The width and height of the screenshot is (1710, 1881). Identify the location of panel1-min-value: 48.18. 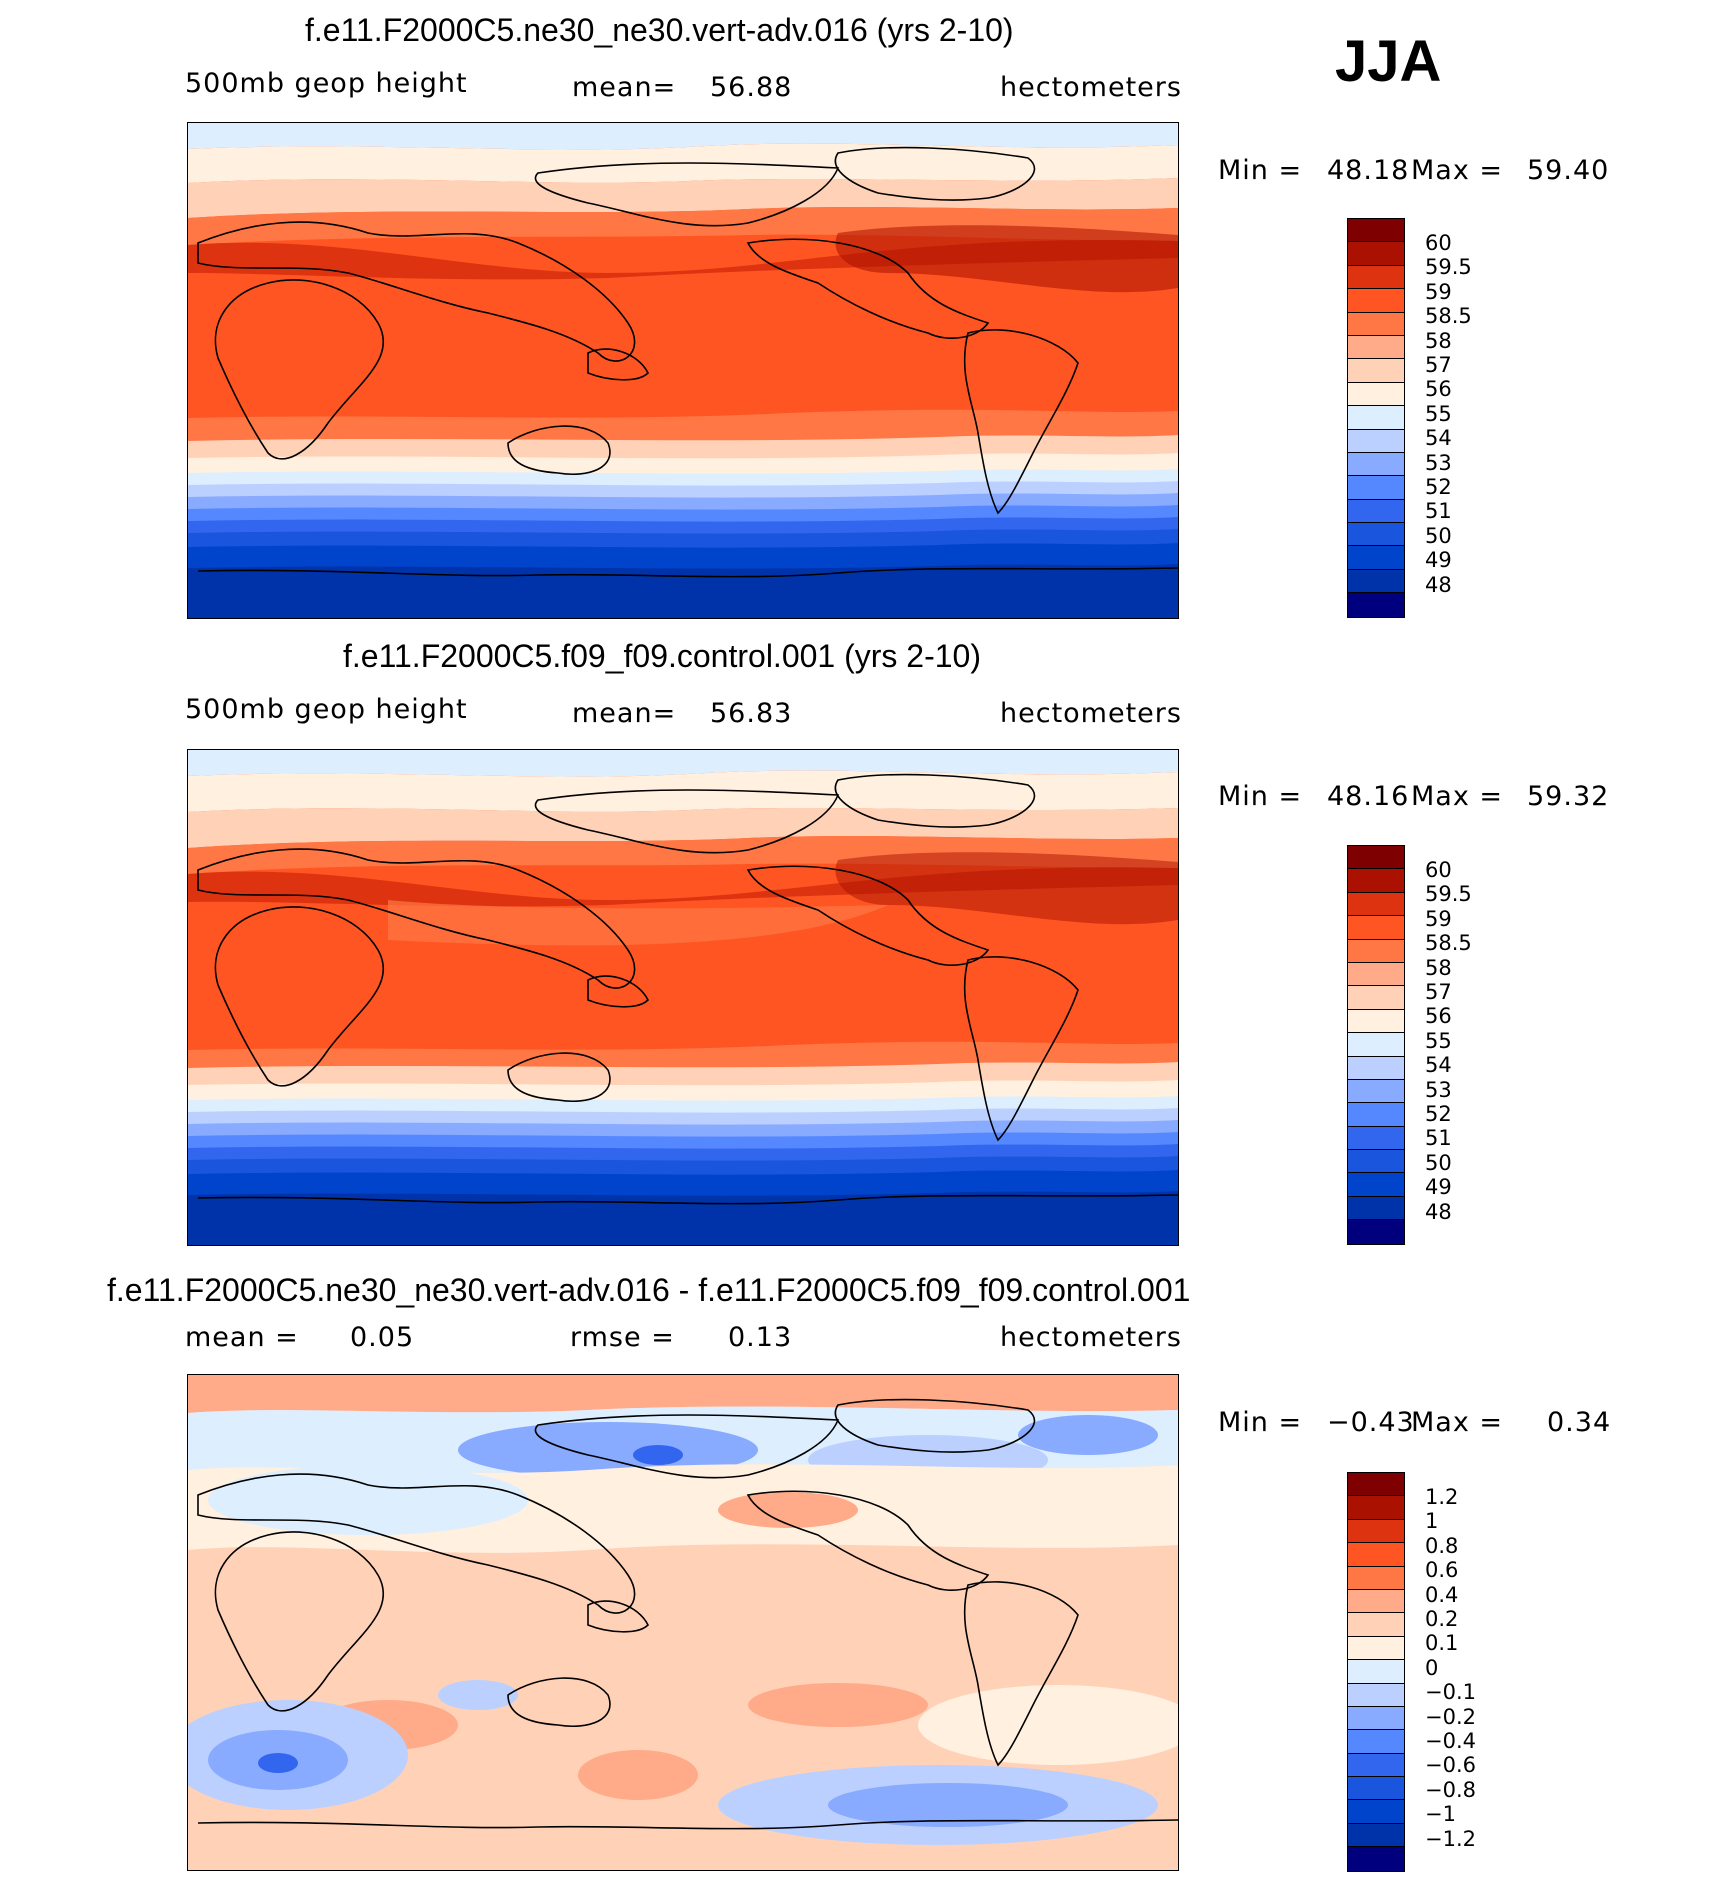
(1368, 170).